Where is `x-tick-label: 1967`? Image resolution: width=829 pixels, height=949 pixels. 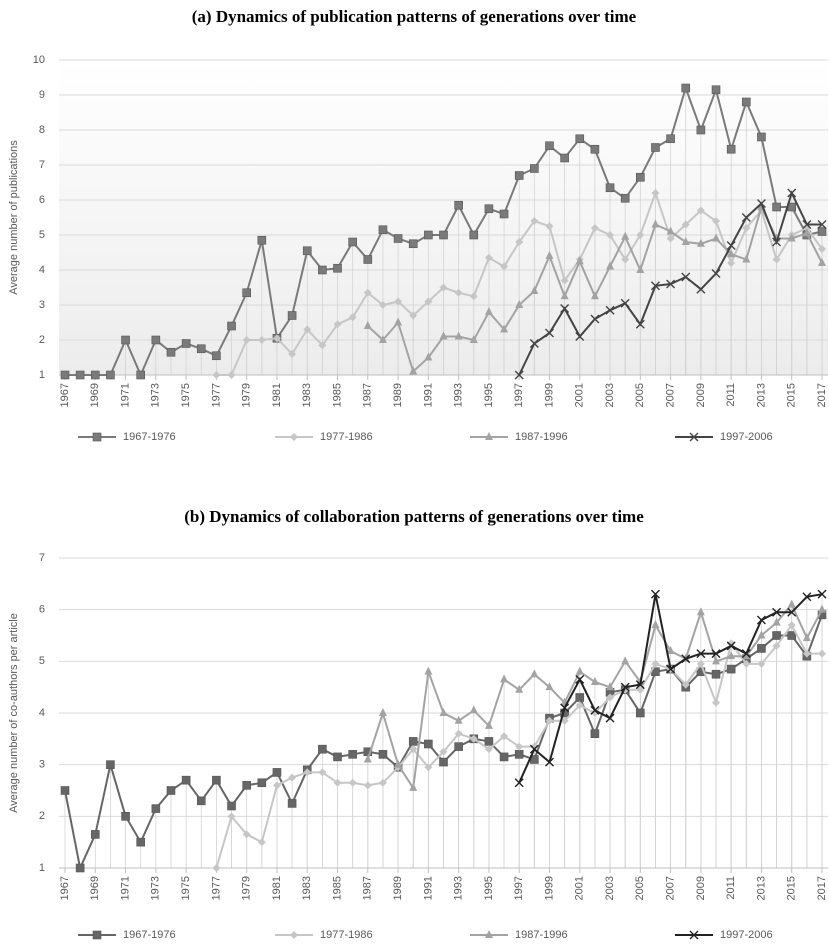 x-tick-label: 1967 is located at coordinates (65, 395).